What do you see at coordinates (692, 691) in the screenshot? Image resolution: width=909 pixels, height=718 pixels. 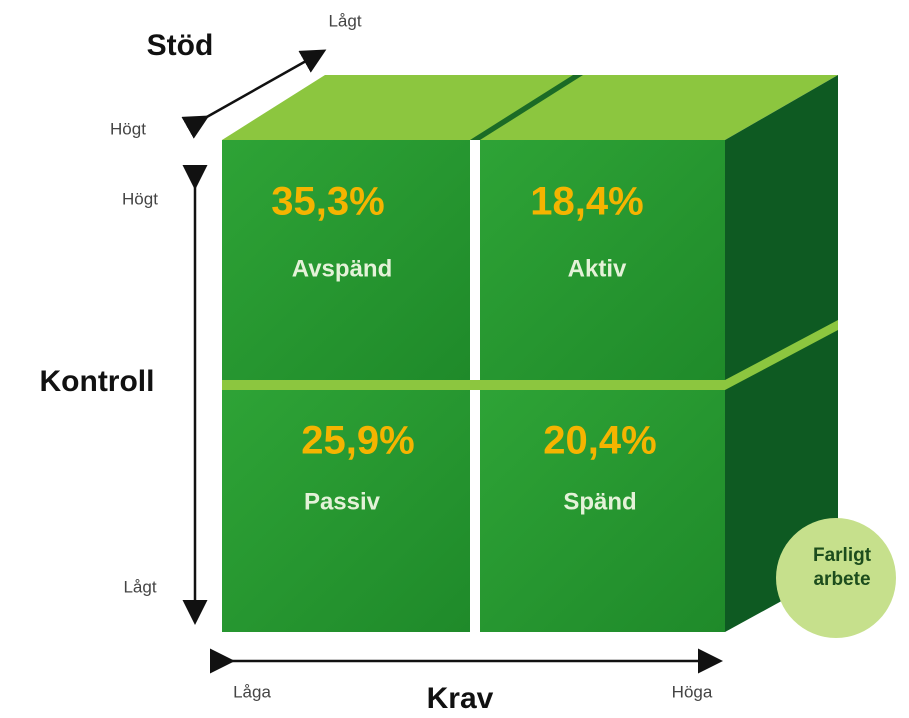 I see `axis-end-label: Höga` at bounding box center [692, 691].